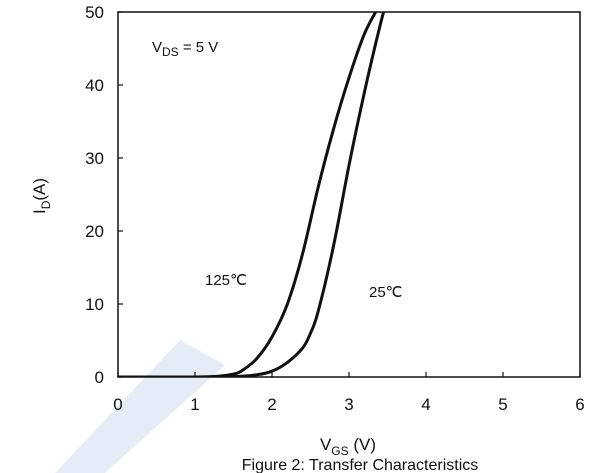 This screenshot has width=595, height=473. I want to click on y-tick-label: 10, so click(94, 304).